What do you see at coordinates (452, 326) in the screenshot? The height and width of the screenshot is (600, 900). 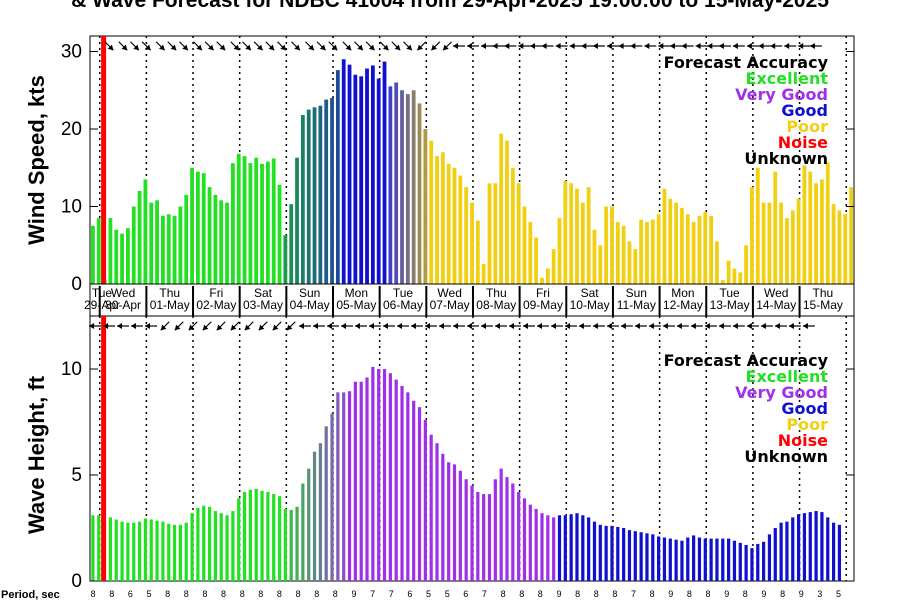 I see `wave-direction-arrows` at bounding box center [452, 326].